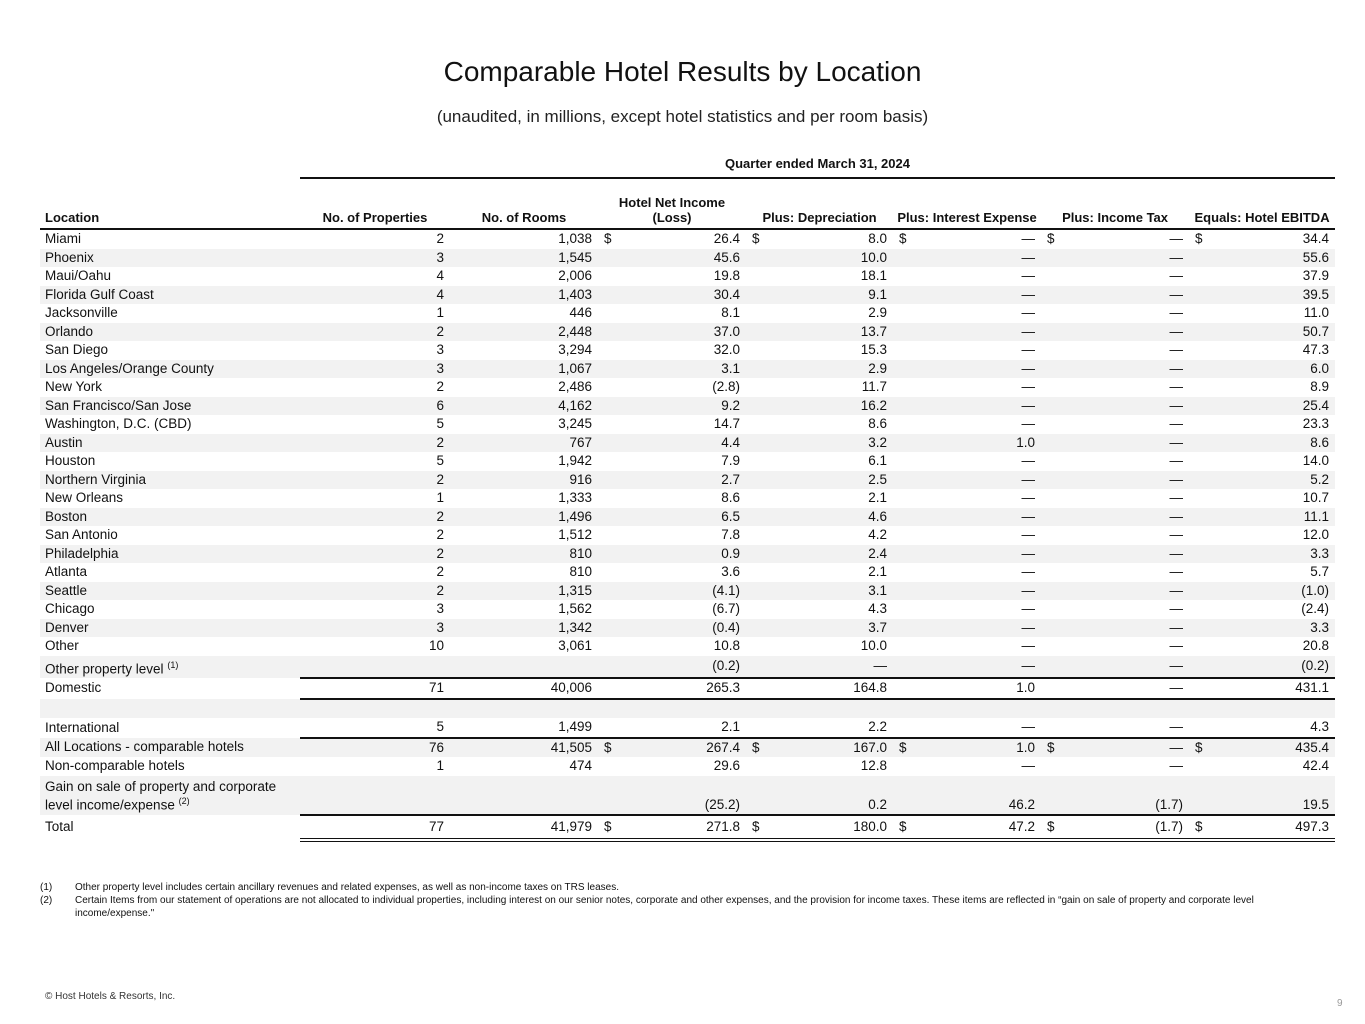 The height and width of the screenshot is (1024, 1365). Describe the element at coordinates (170, 405) in the screenshot. I see `cell-location: San Francisco/San Jose` at that location.